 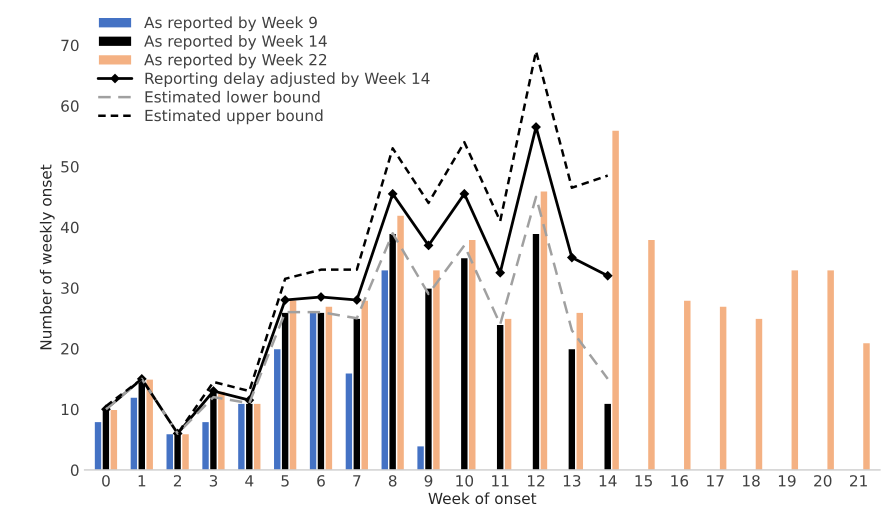 What do you see at coordinates (235, 42) in the screenshot?
I see `legend-label: As reported by Week 14` at bounding box center [235, 42].